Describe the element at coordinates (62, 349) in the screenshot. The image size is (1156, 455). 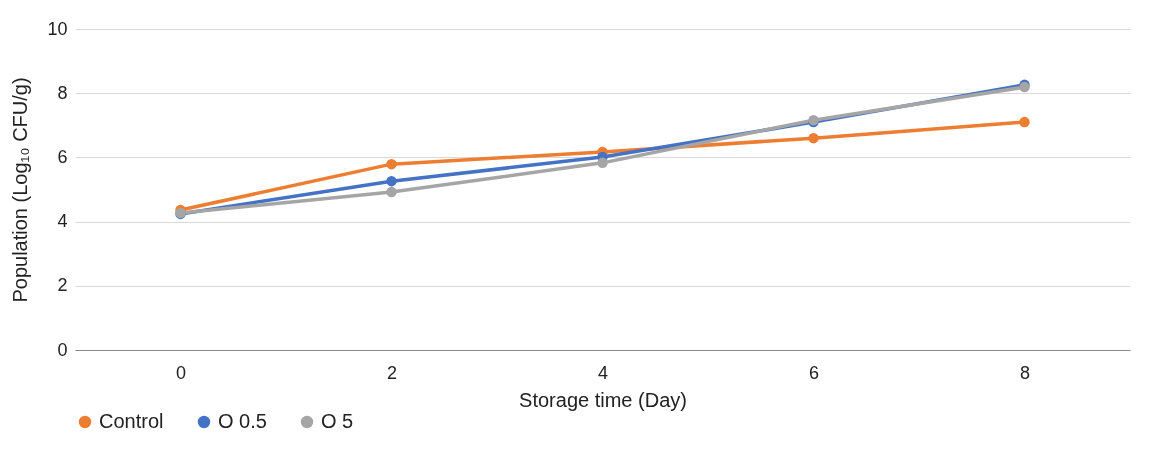
I see `y-tick-label: 0` at that location.